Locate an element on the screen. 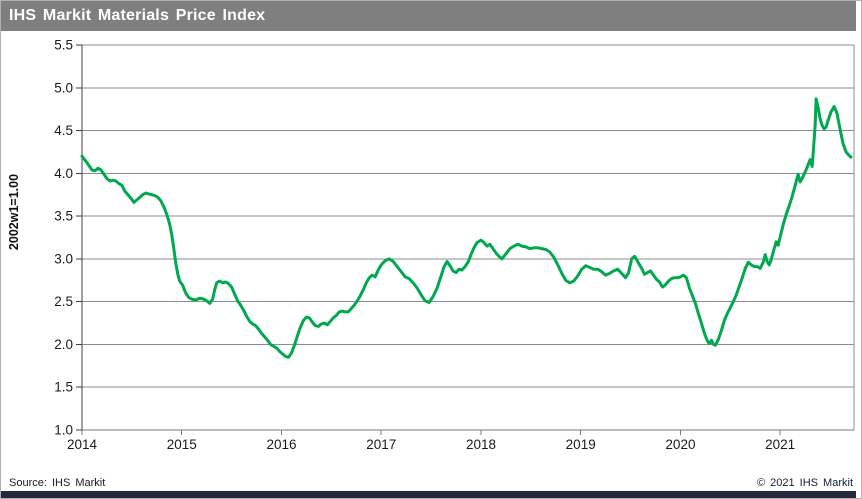 The image size is (862, 499). x-tick-label: 2015 is located at coordinates (182, 444).